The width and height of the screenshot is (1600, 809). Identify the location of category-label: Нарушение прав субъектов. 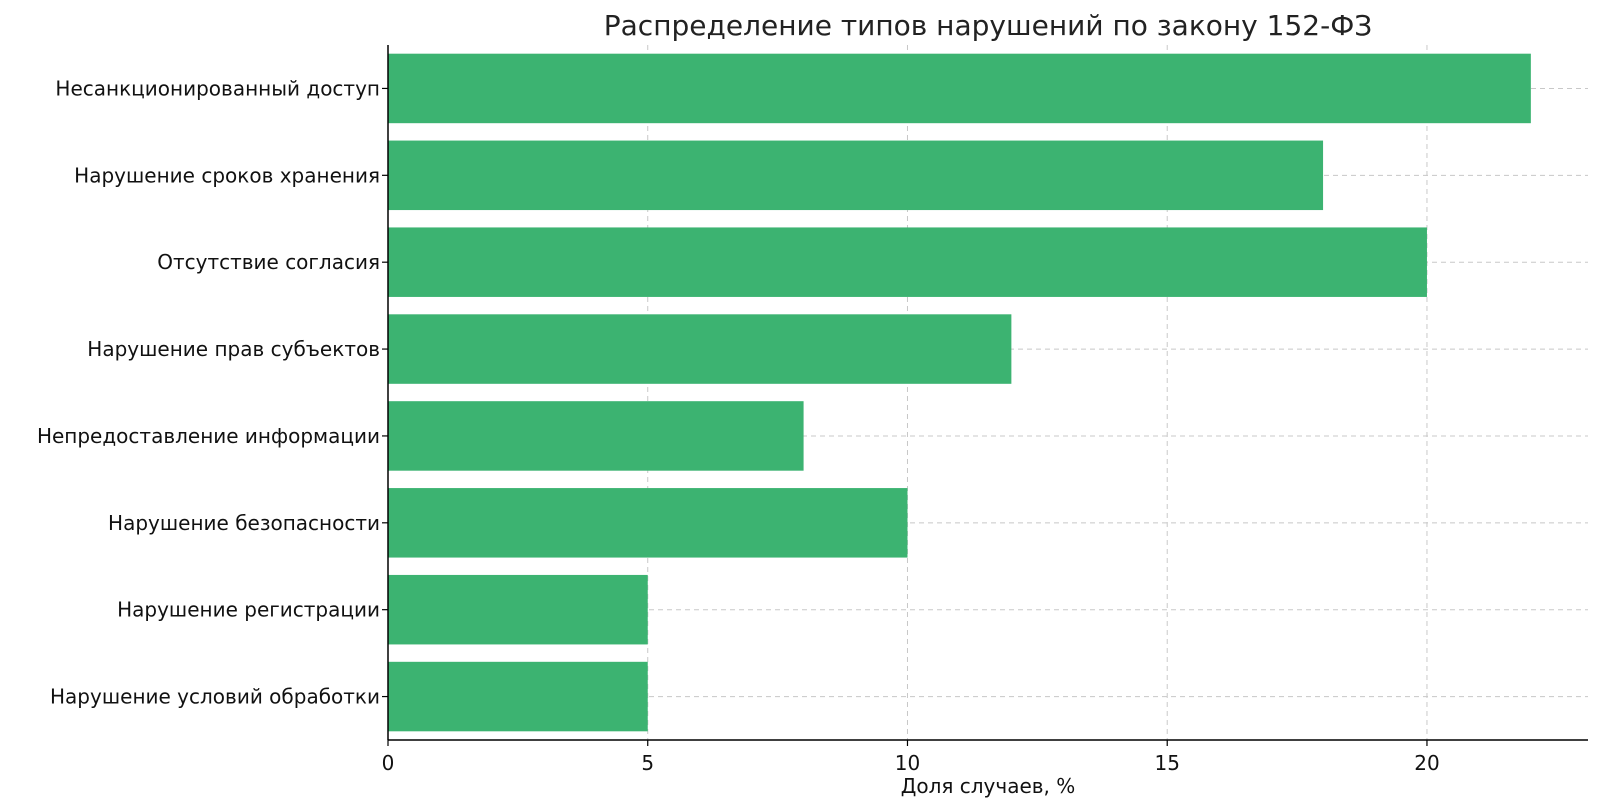
(233, 349).